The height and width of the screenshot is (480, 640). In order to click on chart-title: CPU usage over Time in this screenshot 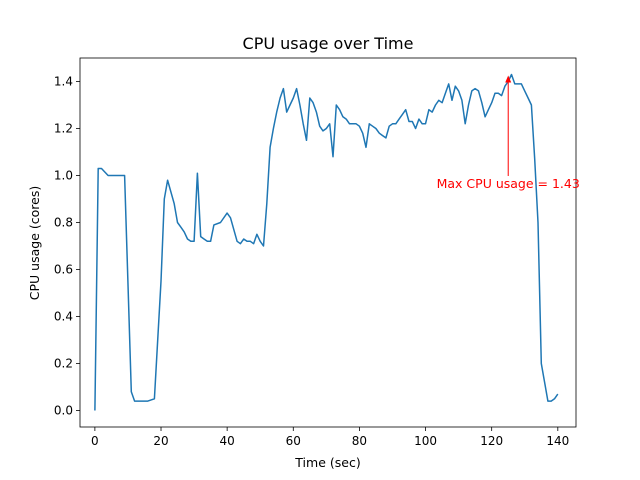, I will do `click(328, 43)`.